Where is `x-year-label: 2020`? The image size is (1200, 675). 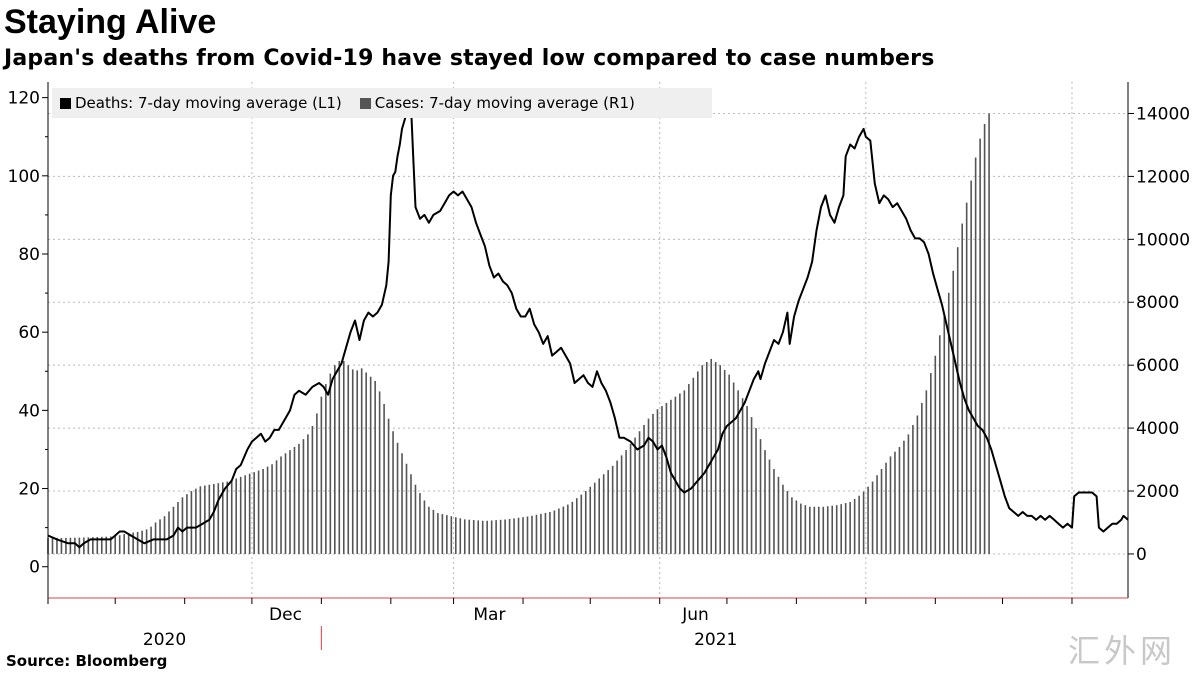 x-year-label: 2020 is located at coordinates (164, 640).